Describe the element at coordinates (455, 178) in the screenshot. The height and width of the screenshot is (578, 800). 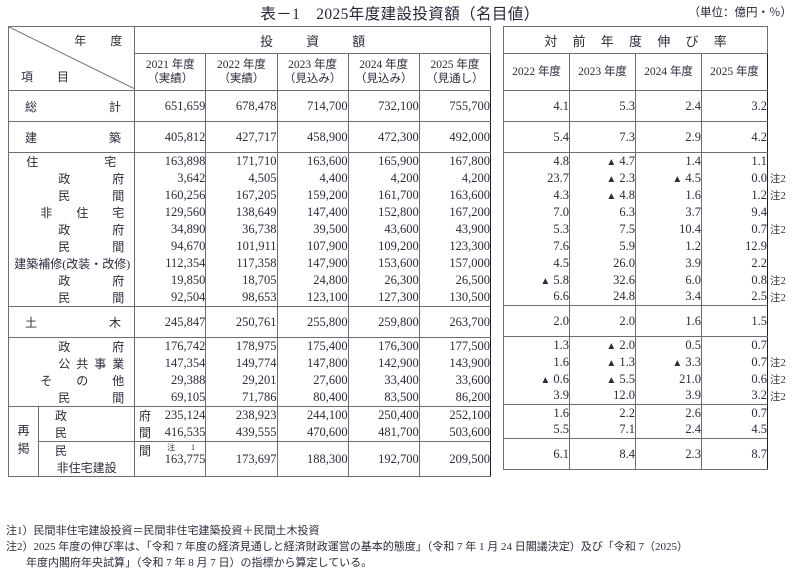
I see `amount-cell: 4,200` at that location.